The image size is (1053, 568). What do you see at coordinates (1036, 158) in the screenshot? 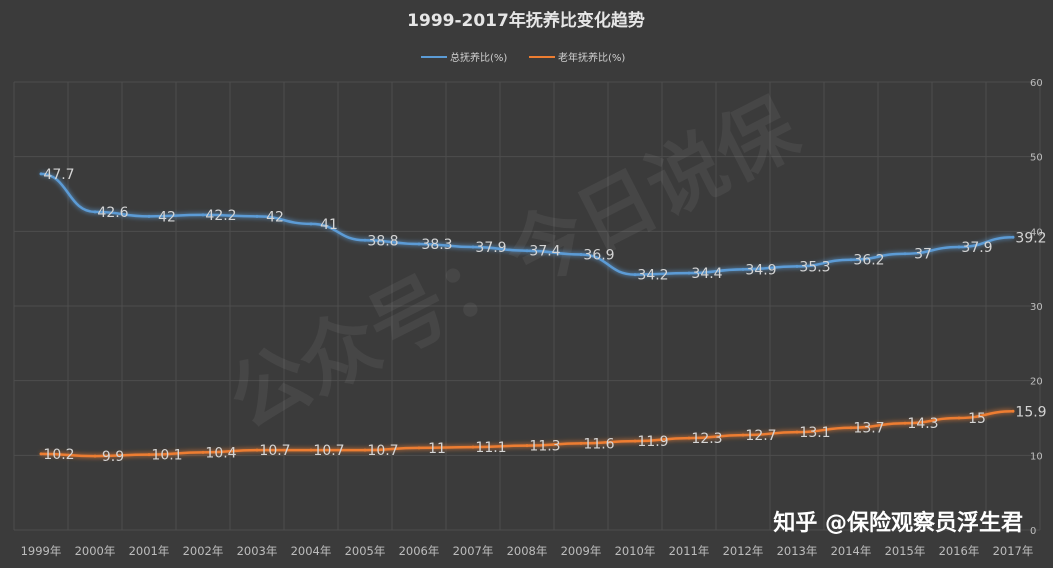
I see `y-tick-label: 50` at bounding box center [1036, 158].